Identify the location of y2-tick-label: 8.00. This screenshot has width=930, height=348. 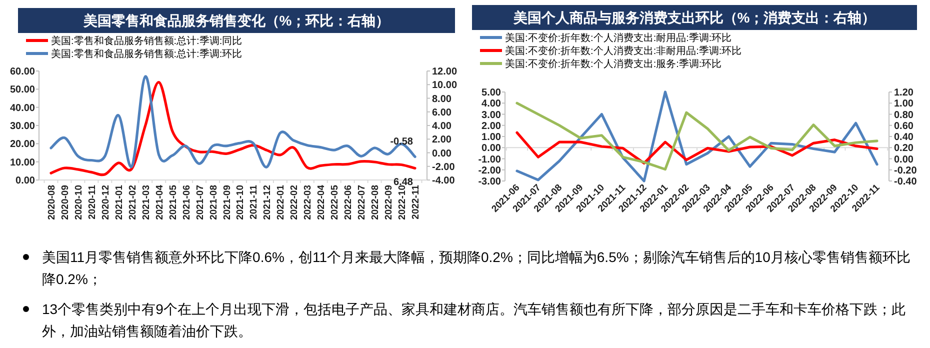
(442, 99).